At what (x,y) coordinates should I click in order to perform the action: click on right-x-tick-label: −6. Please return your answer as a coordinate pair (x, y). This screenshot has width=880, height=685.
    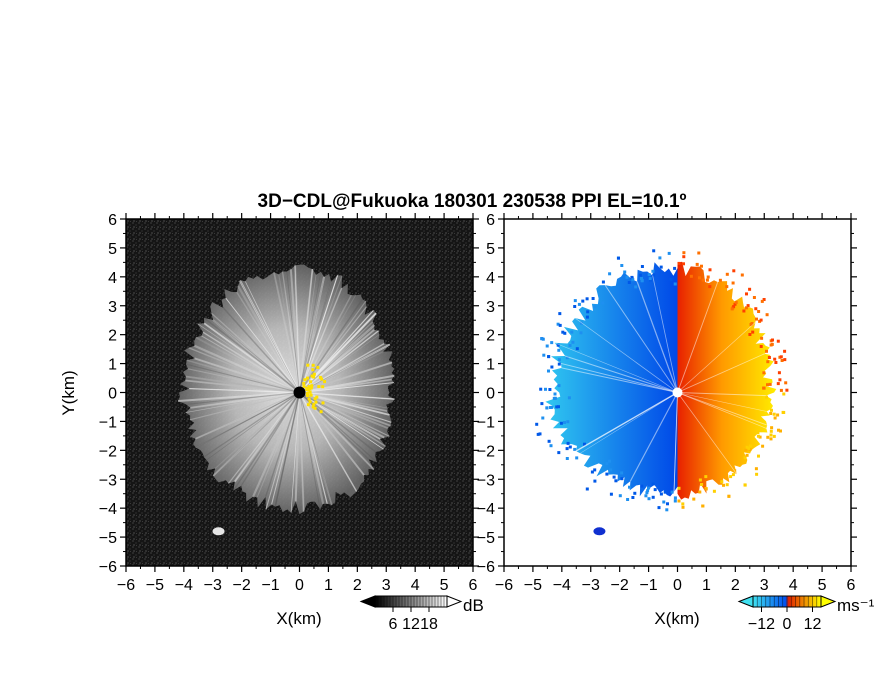
    Looking at the image, I should click on (504, 585).